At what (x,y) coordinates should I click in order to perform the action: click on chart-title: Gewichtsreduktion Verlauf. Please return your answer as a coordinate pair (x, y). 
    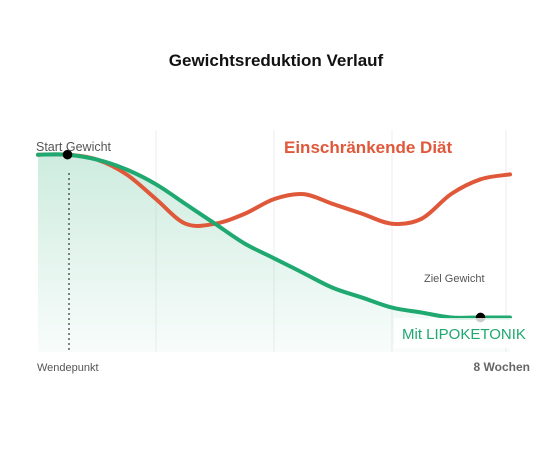
    Looking at the image, I should click on (276, 60).